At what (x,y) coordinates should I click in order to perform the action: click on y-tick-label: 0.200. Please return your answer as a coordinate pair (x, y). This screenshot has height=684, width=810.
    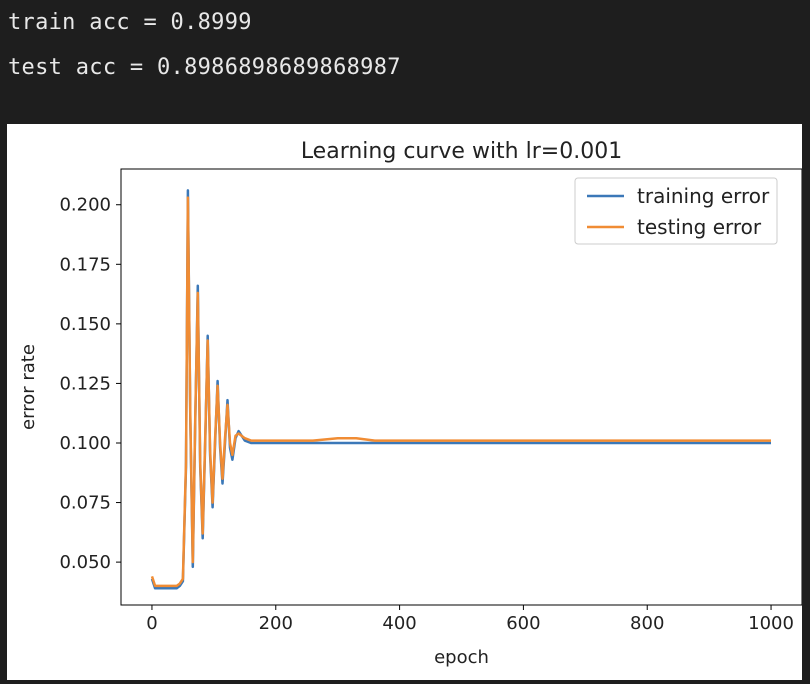
    Looking at the image, I should click on (85, 205).